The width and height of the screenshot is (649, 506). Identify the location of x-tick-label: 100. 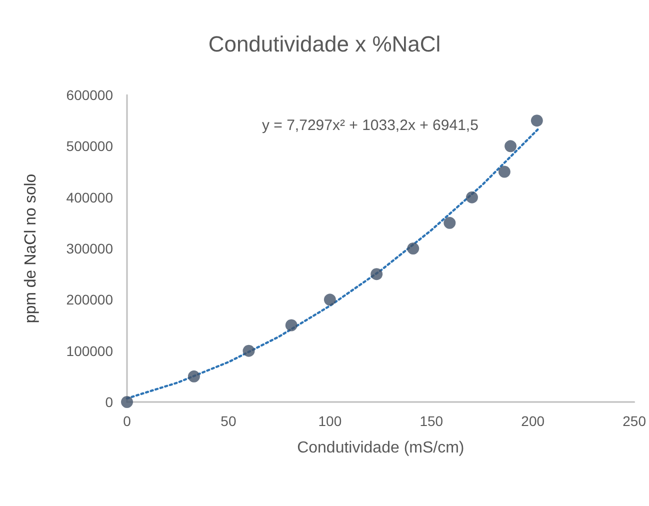
(330, 421).